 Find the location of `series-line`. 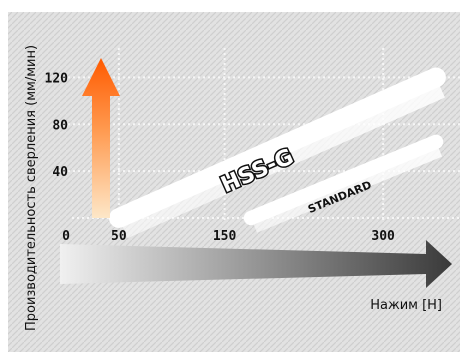

series-line is located at coordinates (343, 180).